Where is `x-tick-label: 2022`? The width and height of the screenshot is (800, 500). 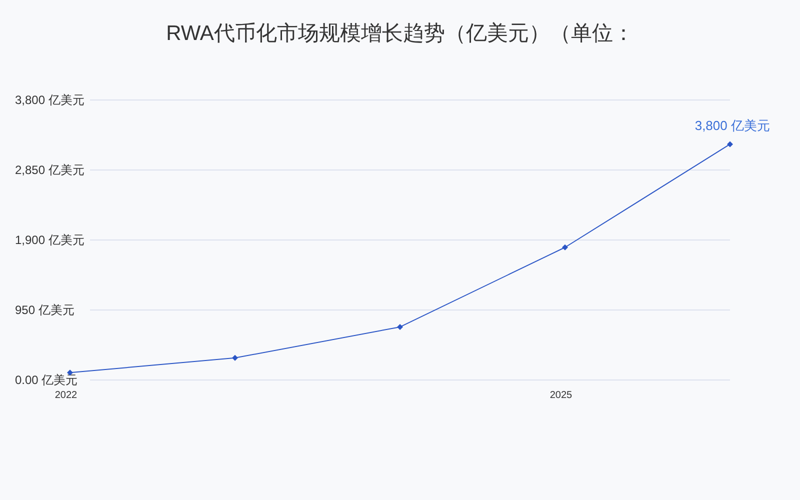
x-tick-label: 2022 is located at coordinates (66, 395).